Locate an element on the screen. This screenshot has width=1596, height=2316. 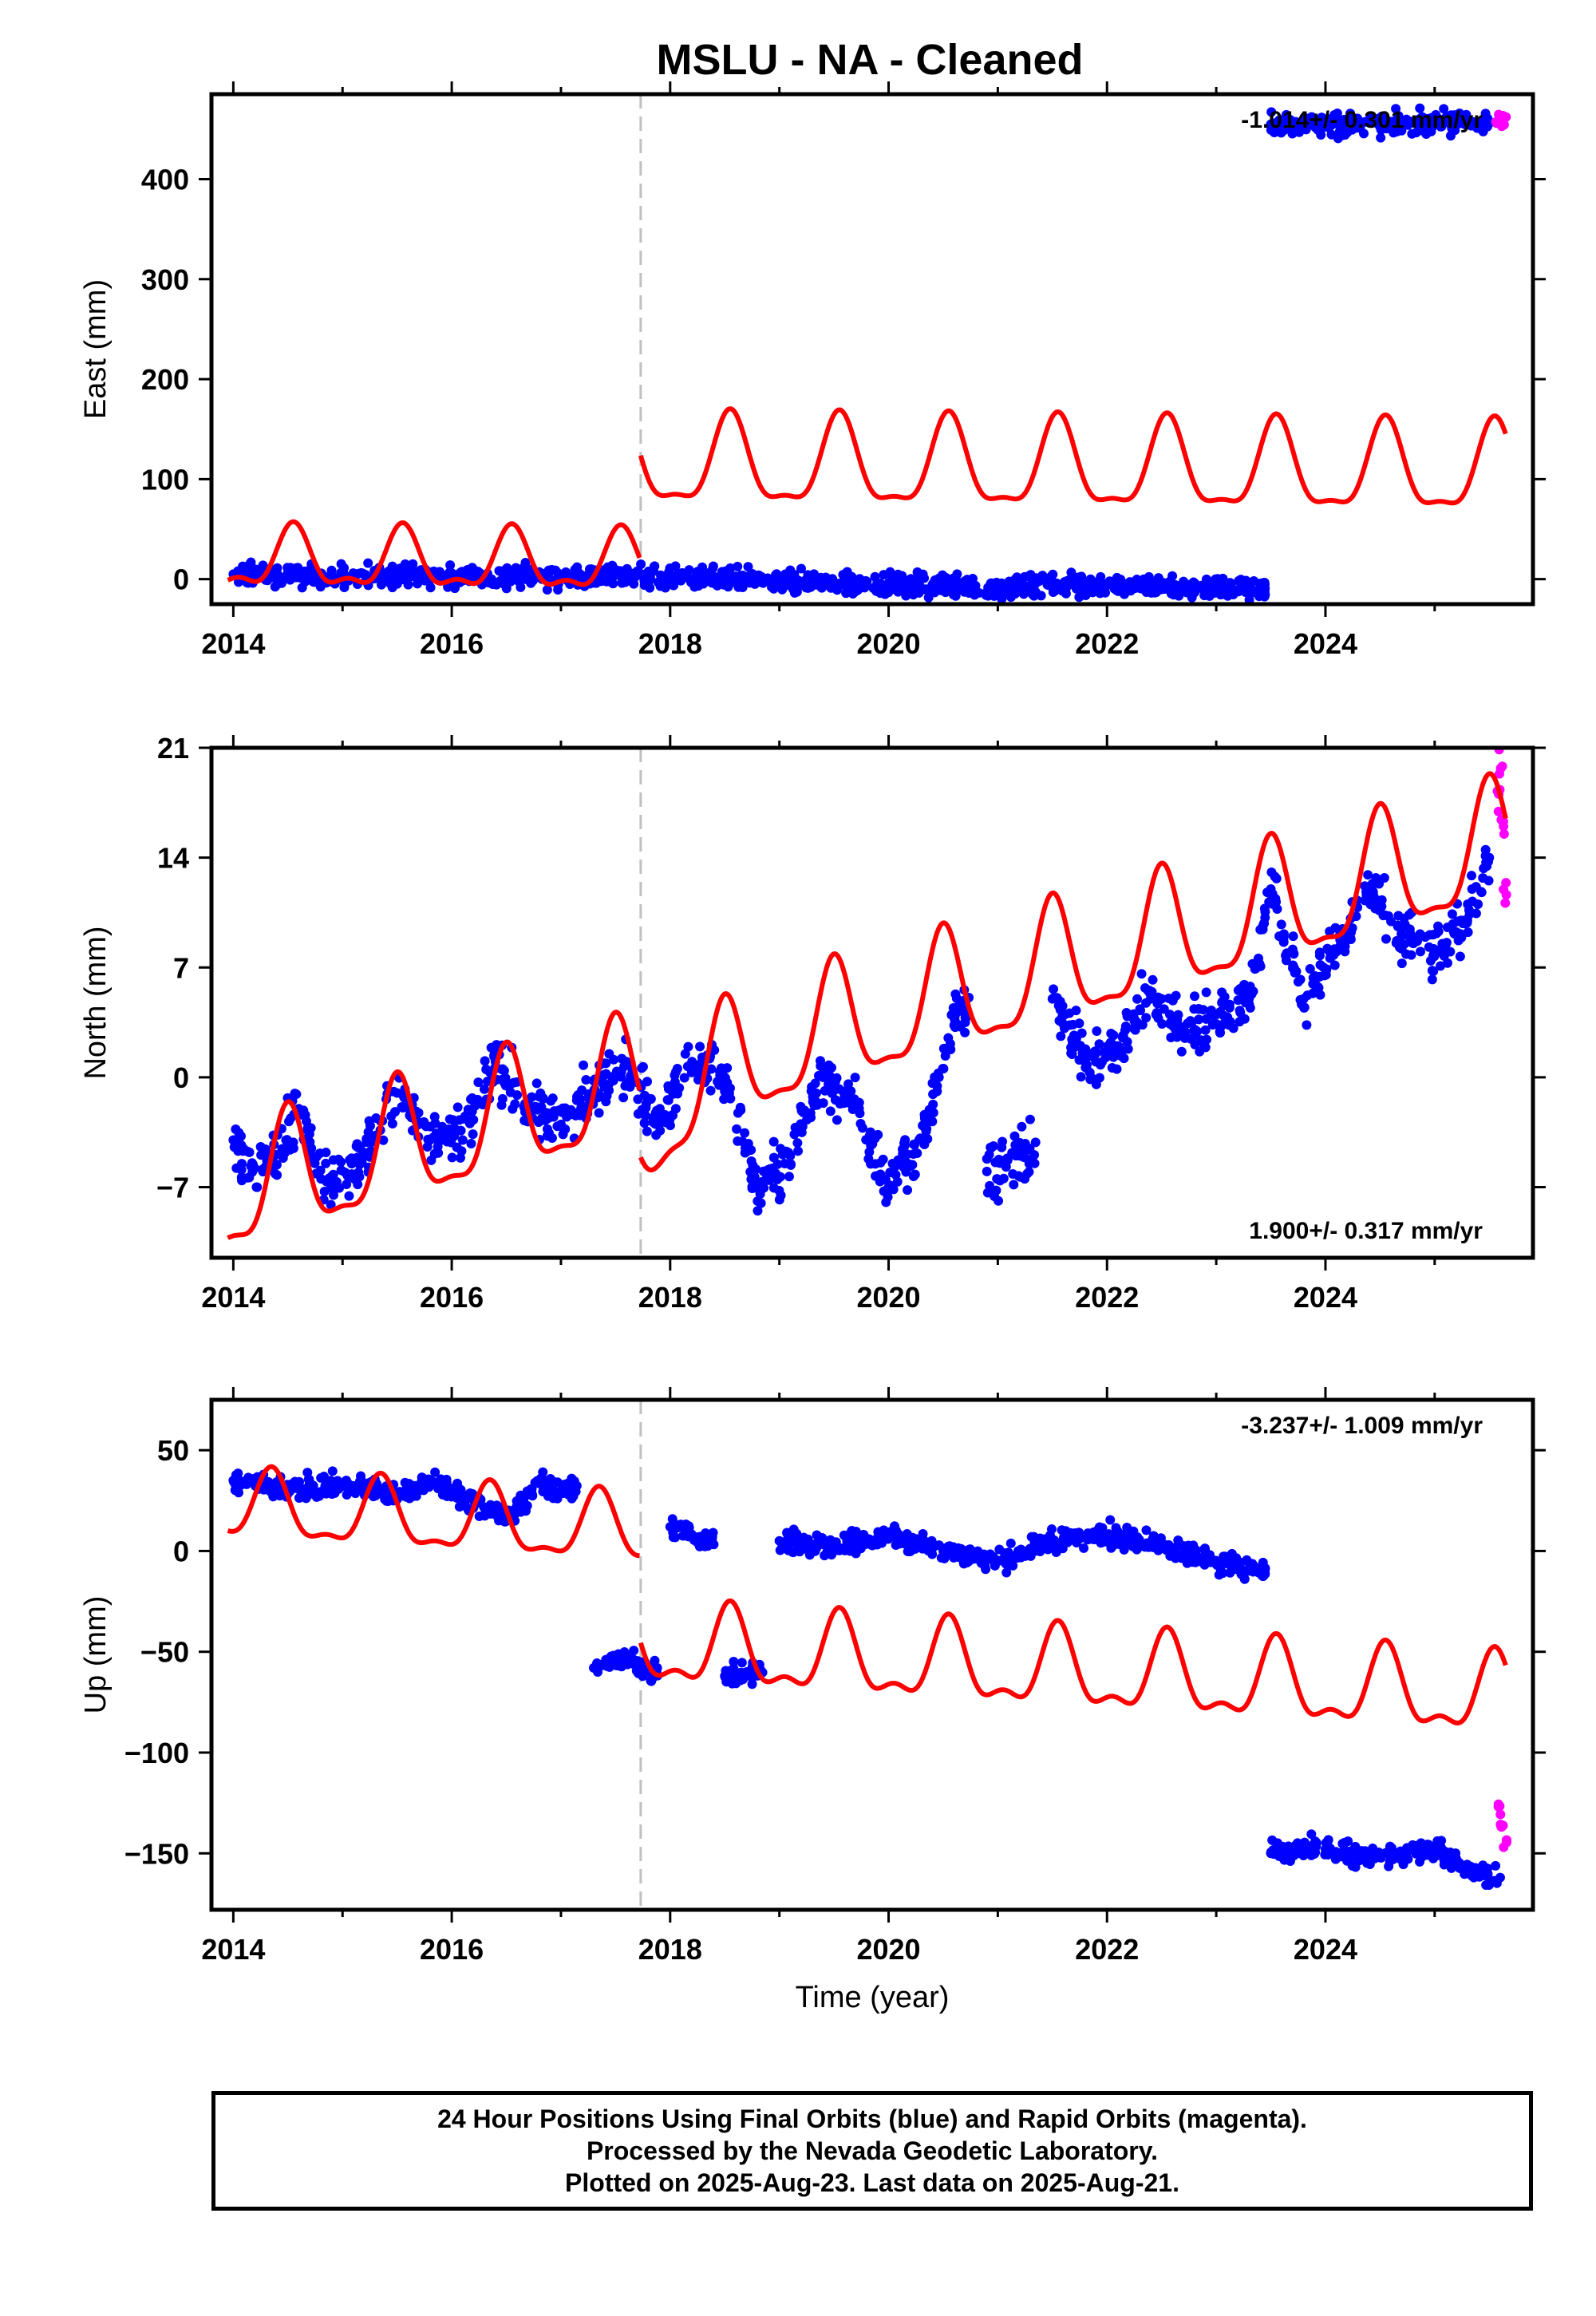
y-tick-label: −50 is located at coordinates (164, 1653).